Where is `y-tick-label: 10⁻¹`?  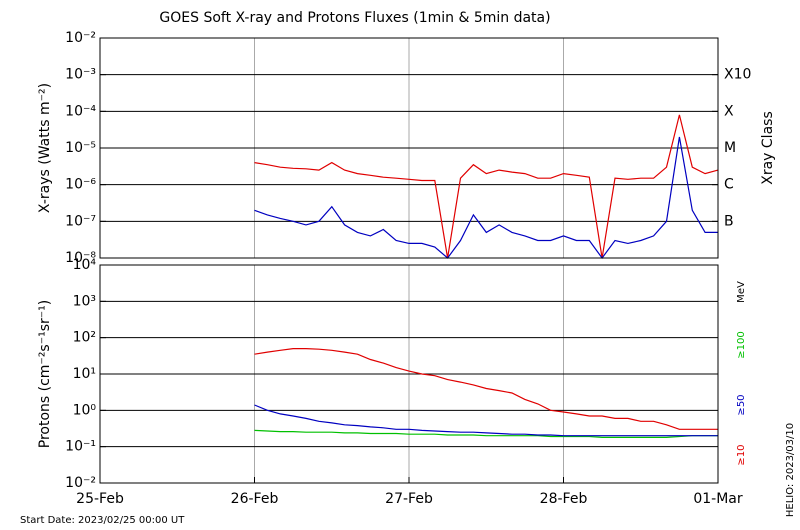 y-tick-label: 10⁻¹ is located at coordinates (80, 447).